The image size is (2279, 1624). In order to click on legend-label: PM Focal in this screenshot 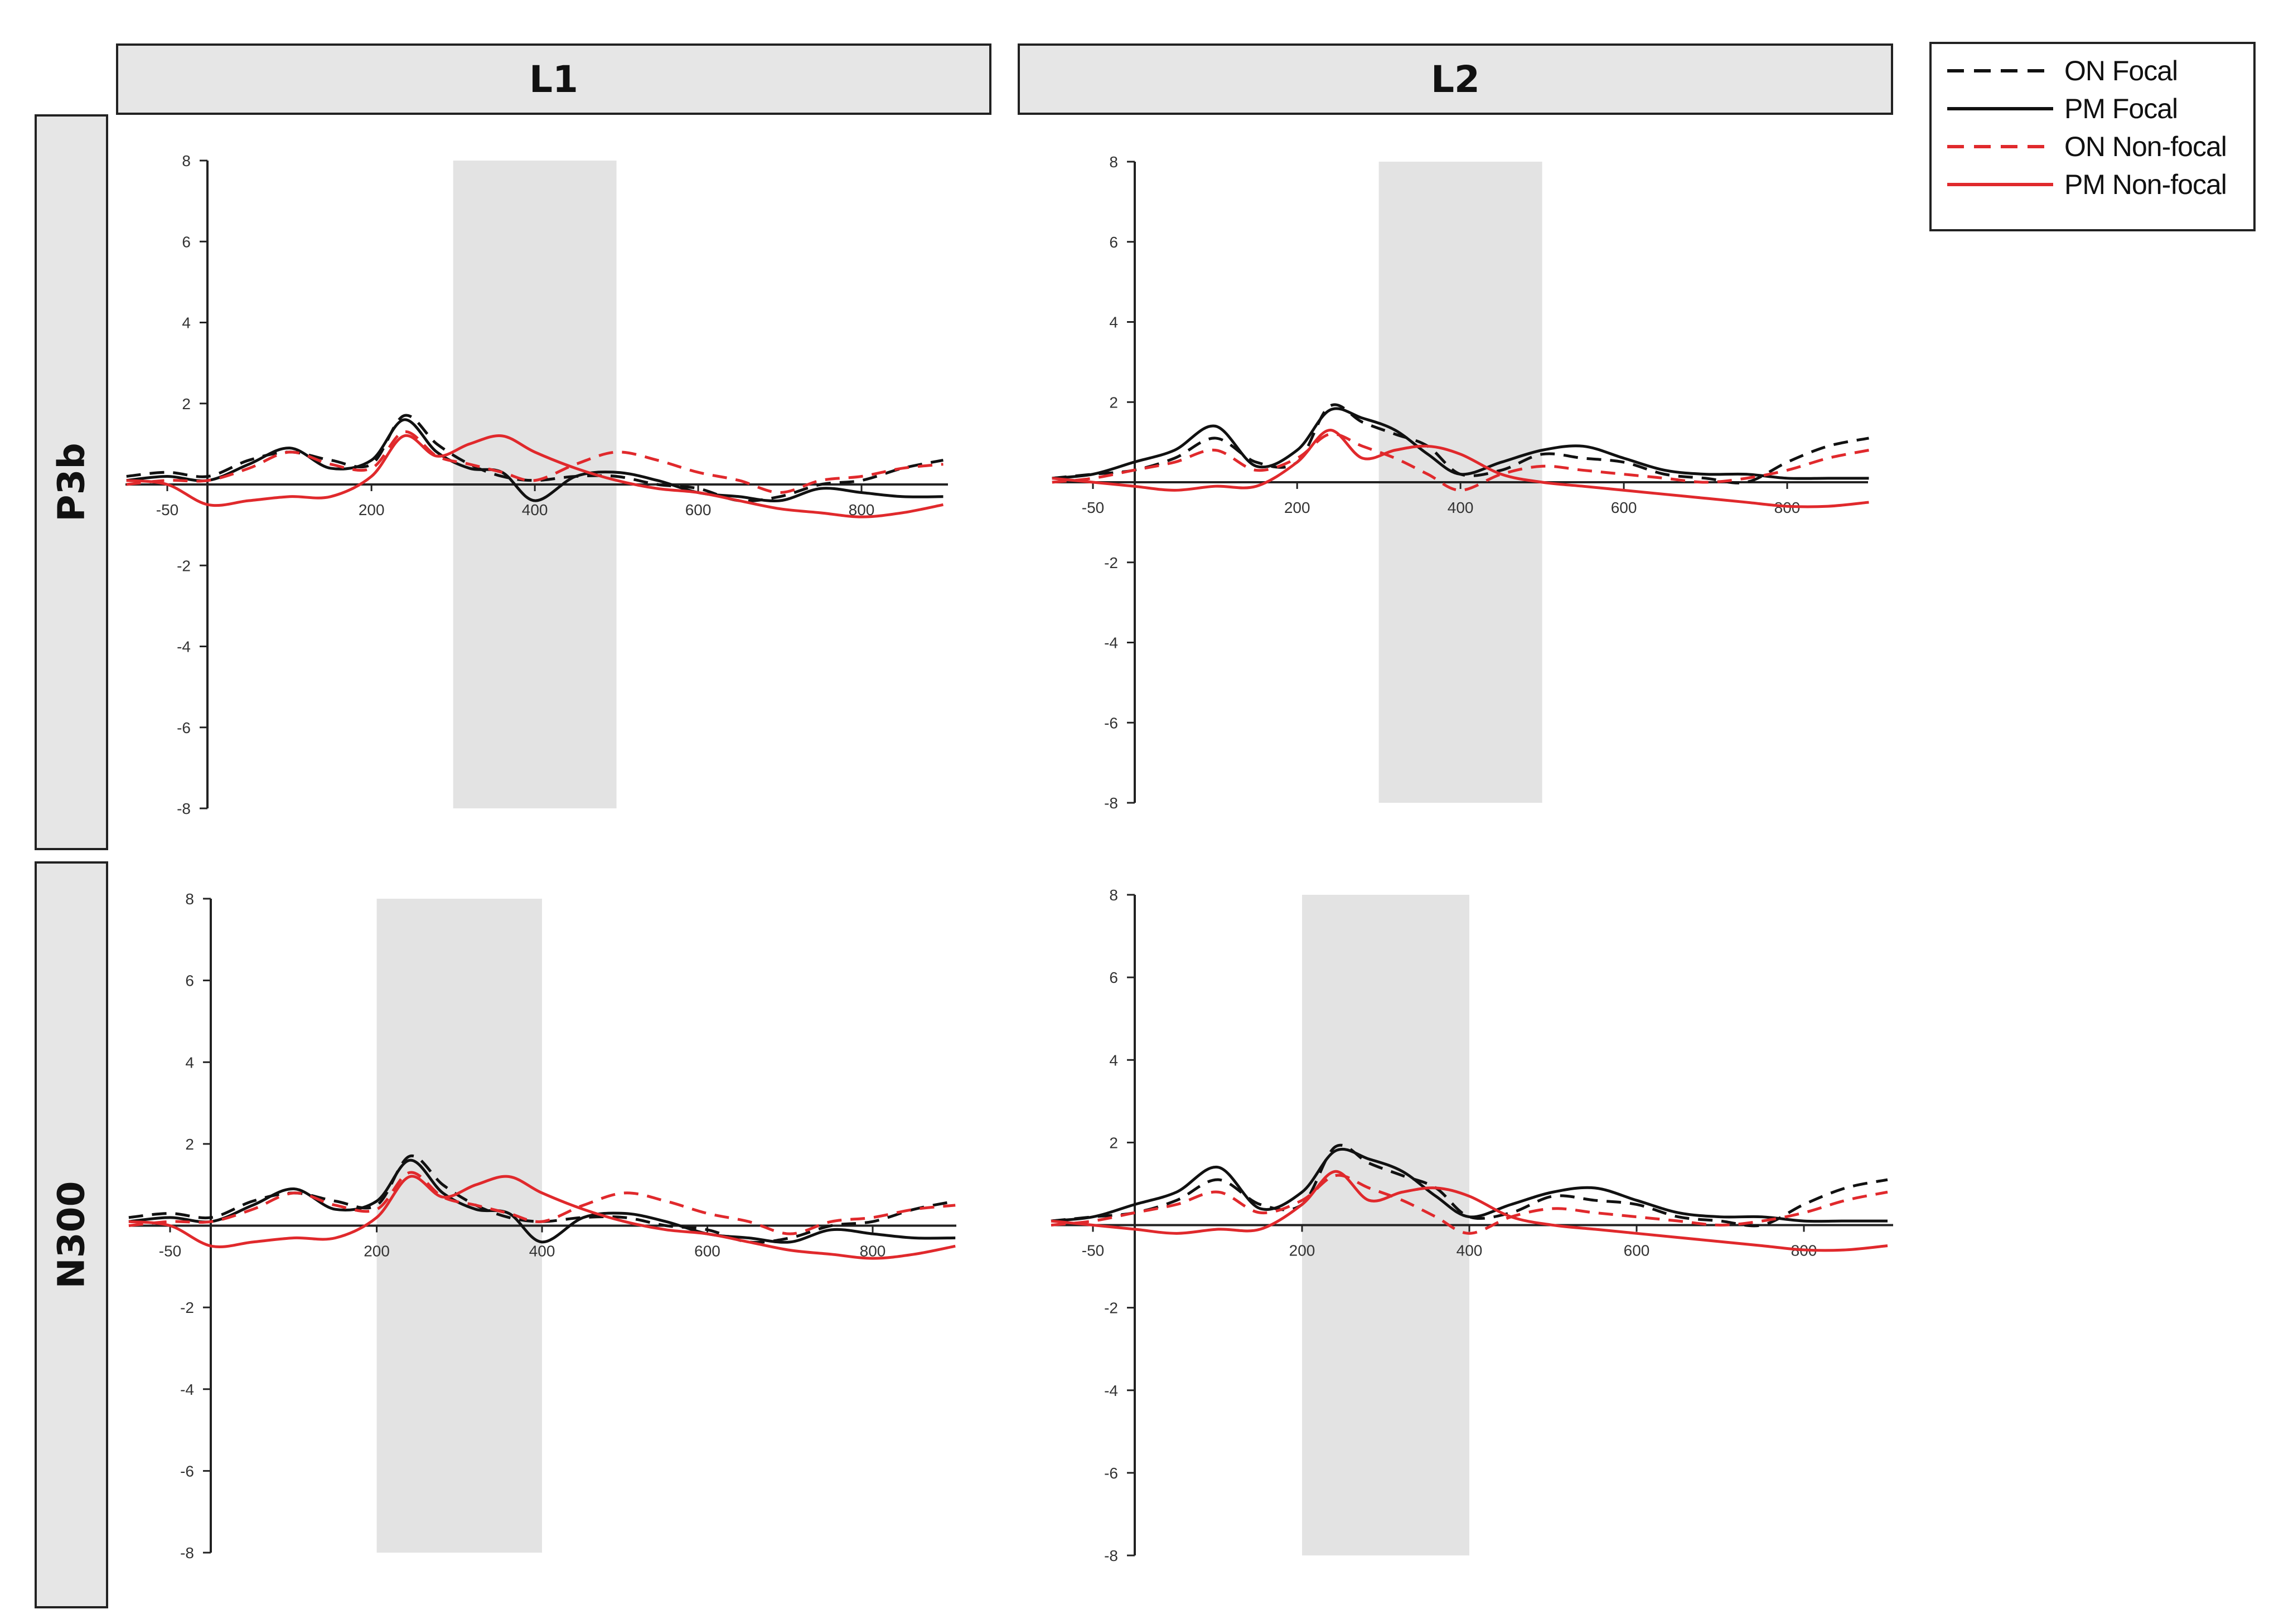, I will do `click(2121, 109)`.